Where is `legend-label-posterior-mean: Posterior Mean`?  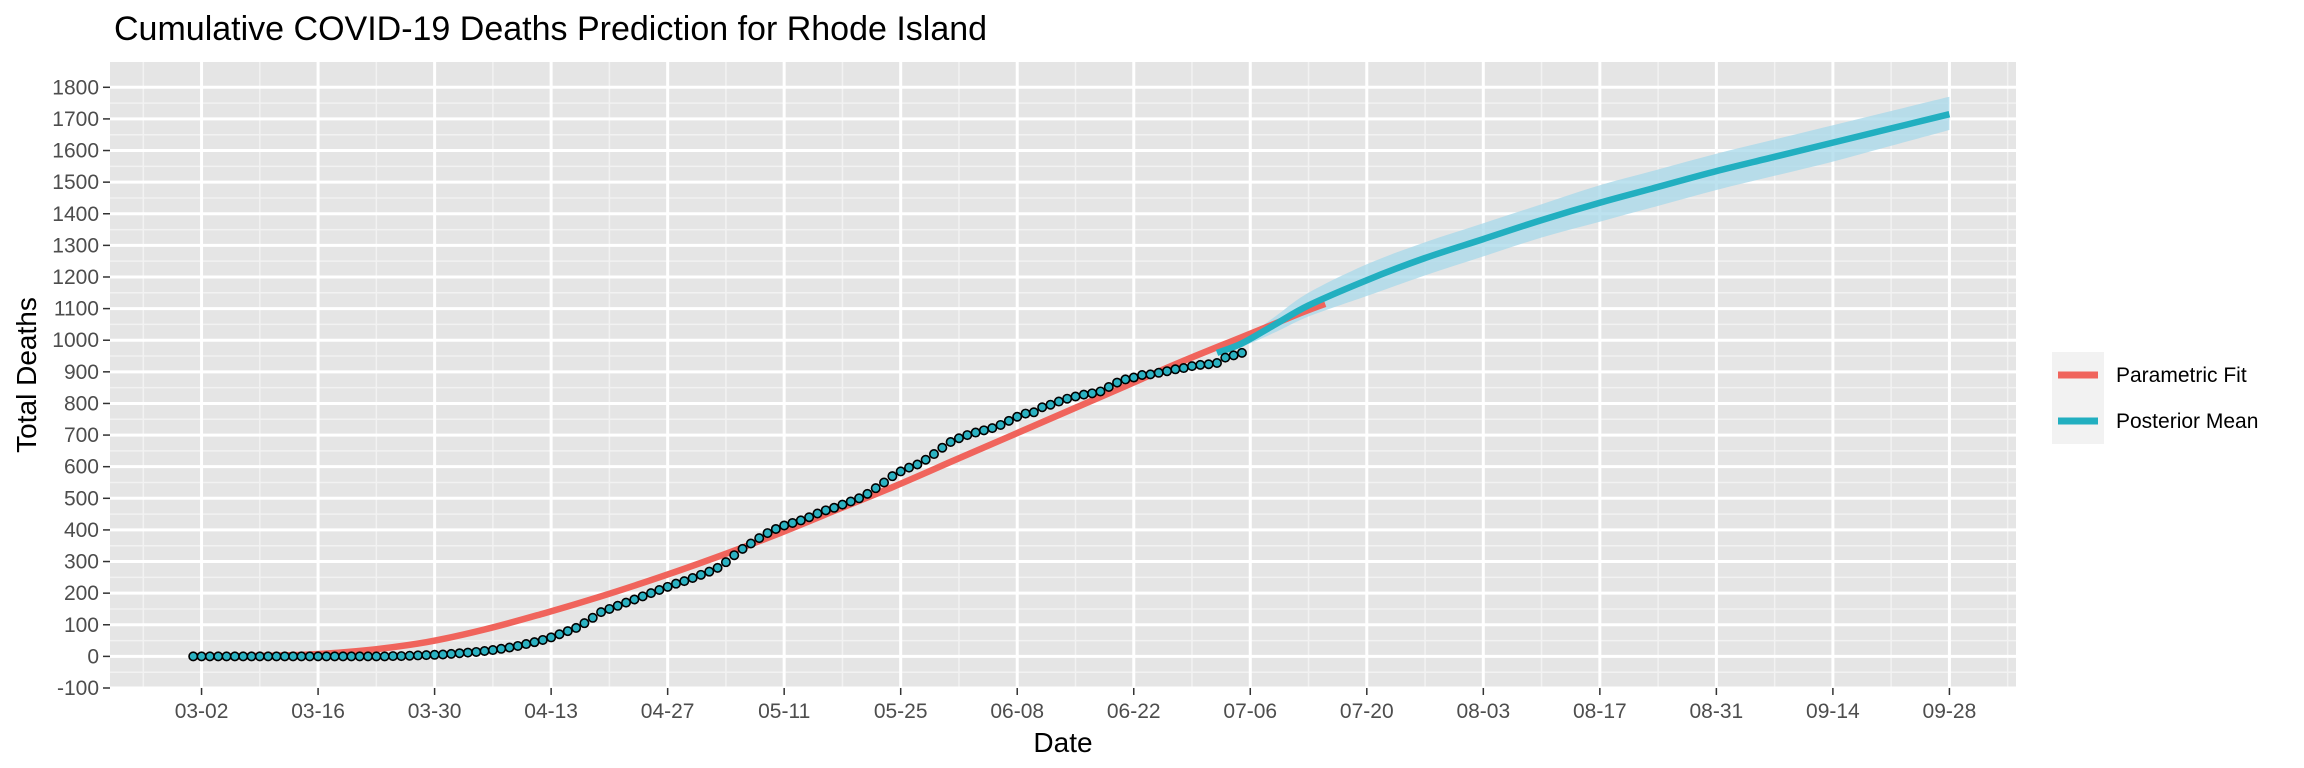
legend-label-posterior-mean: Posterior Mean is located at coordinates (2187, 421).